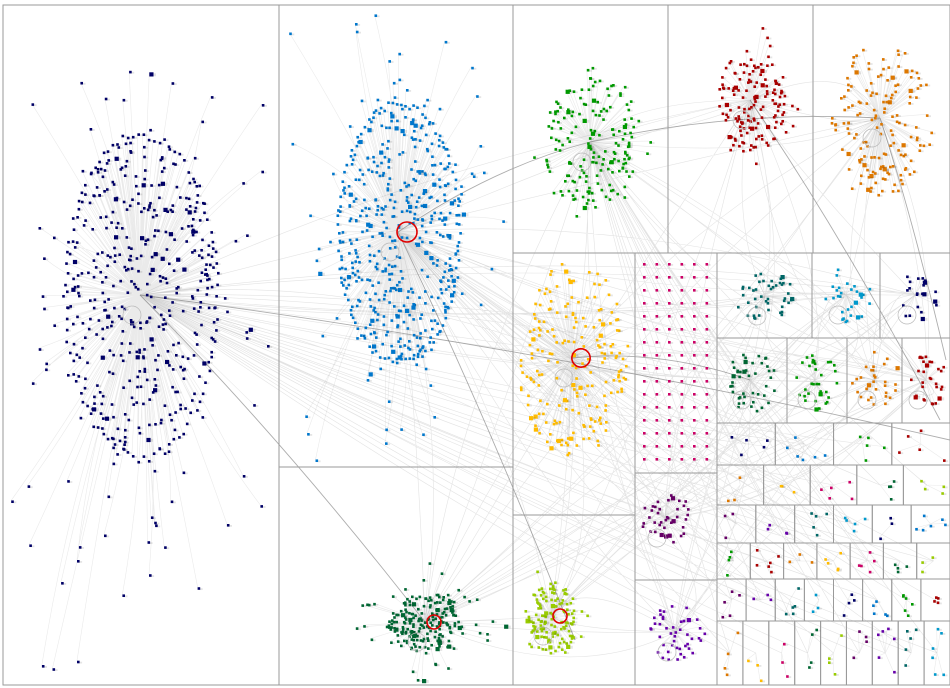  Describe the element at coordinates (34, 384) in the screenshot. I see `node-g1-outlier-shadow` at that location.